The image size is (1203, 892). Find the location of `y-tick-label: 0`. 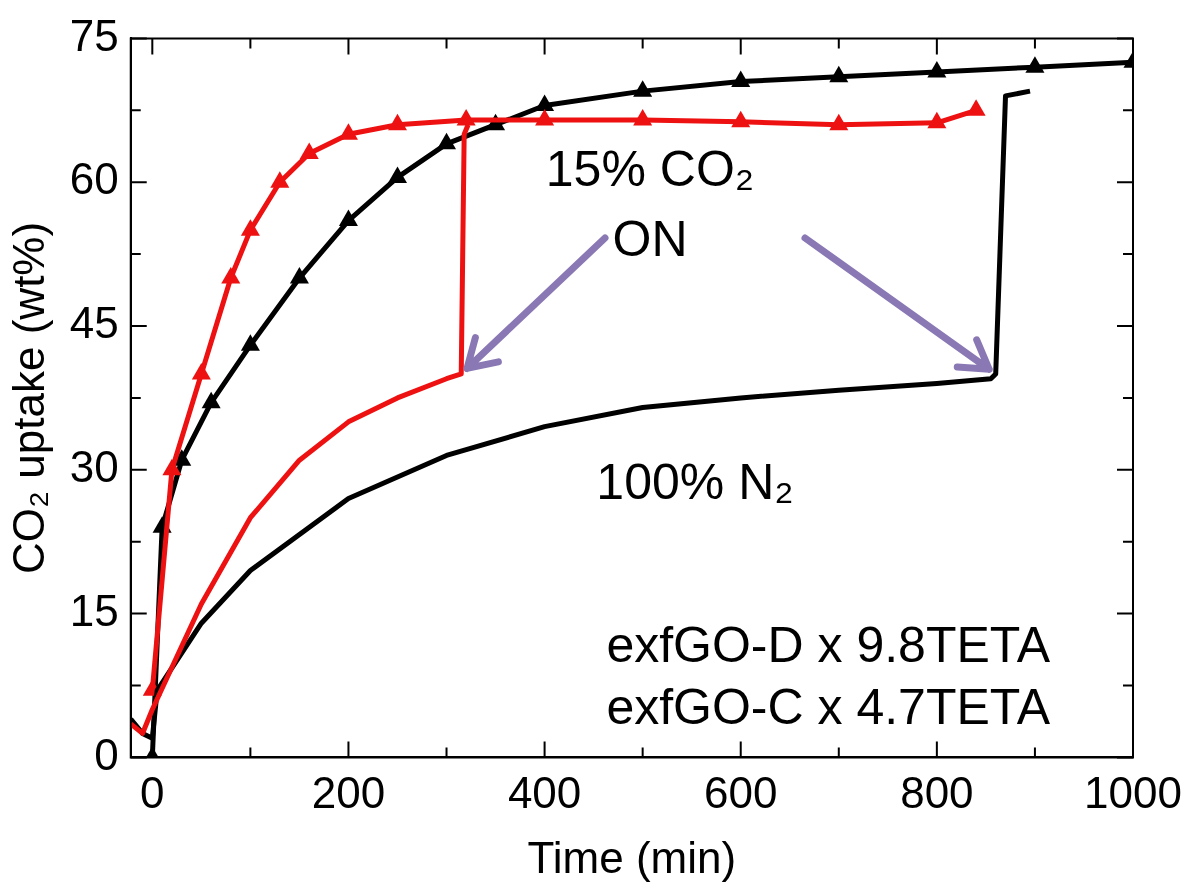

y-tick-label: 0 is located at coordinates (106, 754).